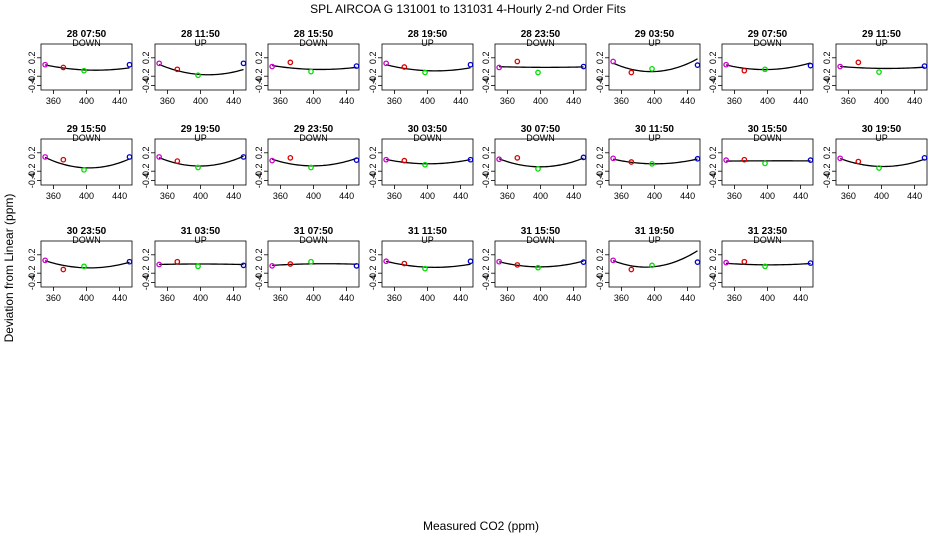 This screenshot has width=936, height=540. I want to click on panel-title: 31 19:50, so click(655, 231).